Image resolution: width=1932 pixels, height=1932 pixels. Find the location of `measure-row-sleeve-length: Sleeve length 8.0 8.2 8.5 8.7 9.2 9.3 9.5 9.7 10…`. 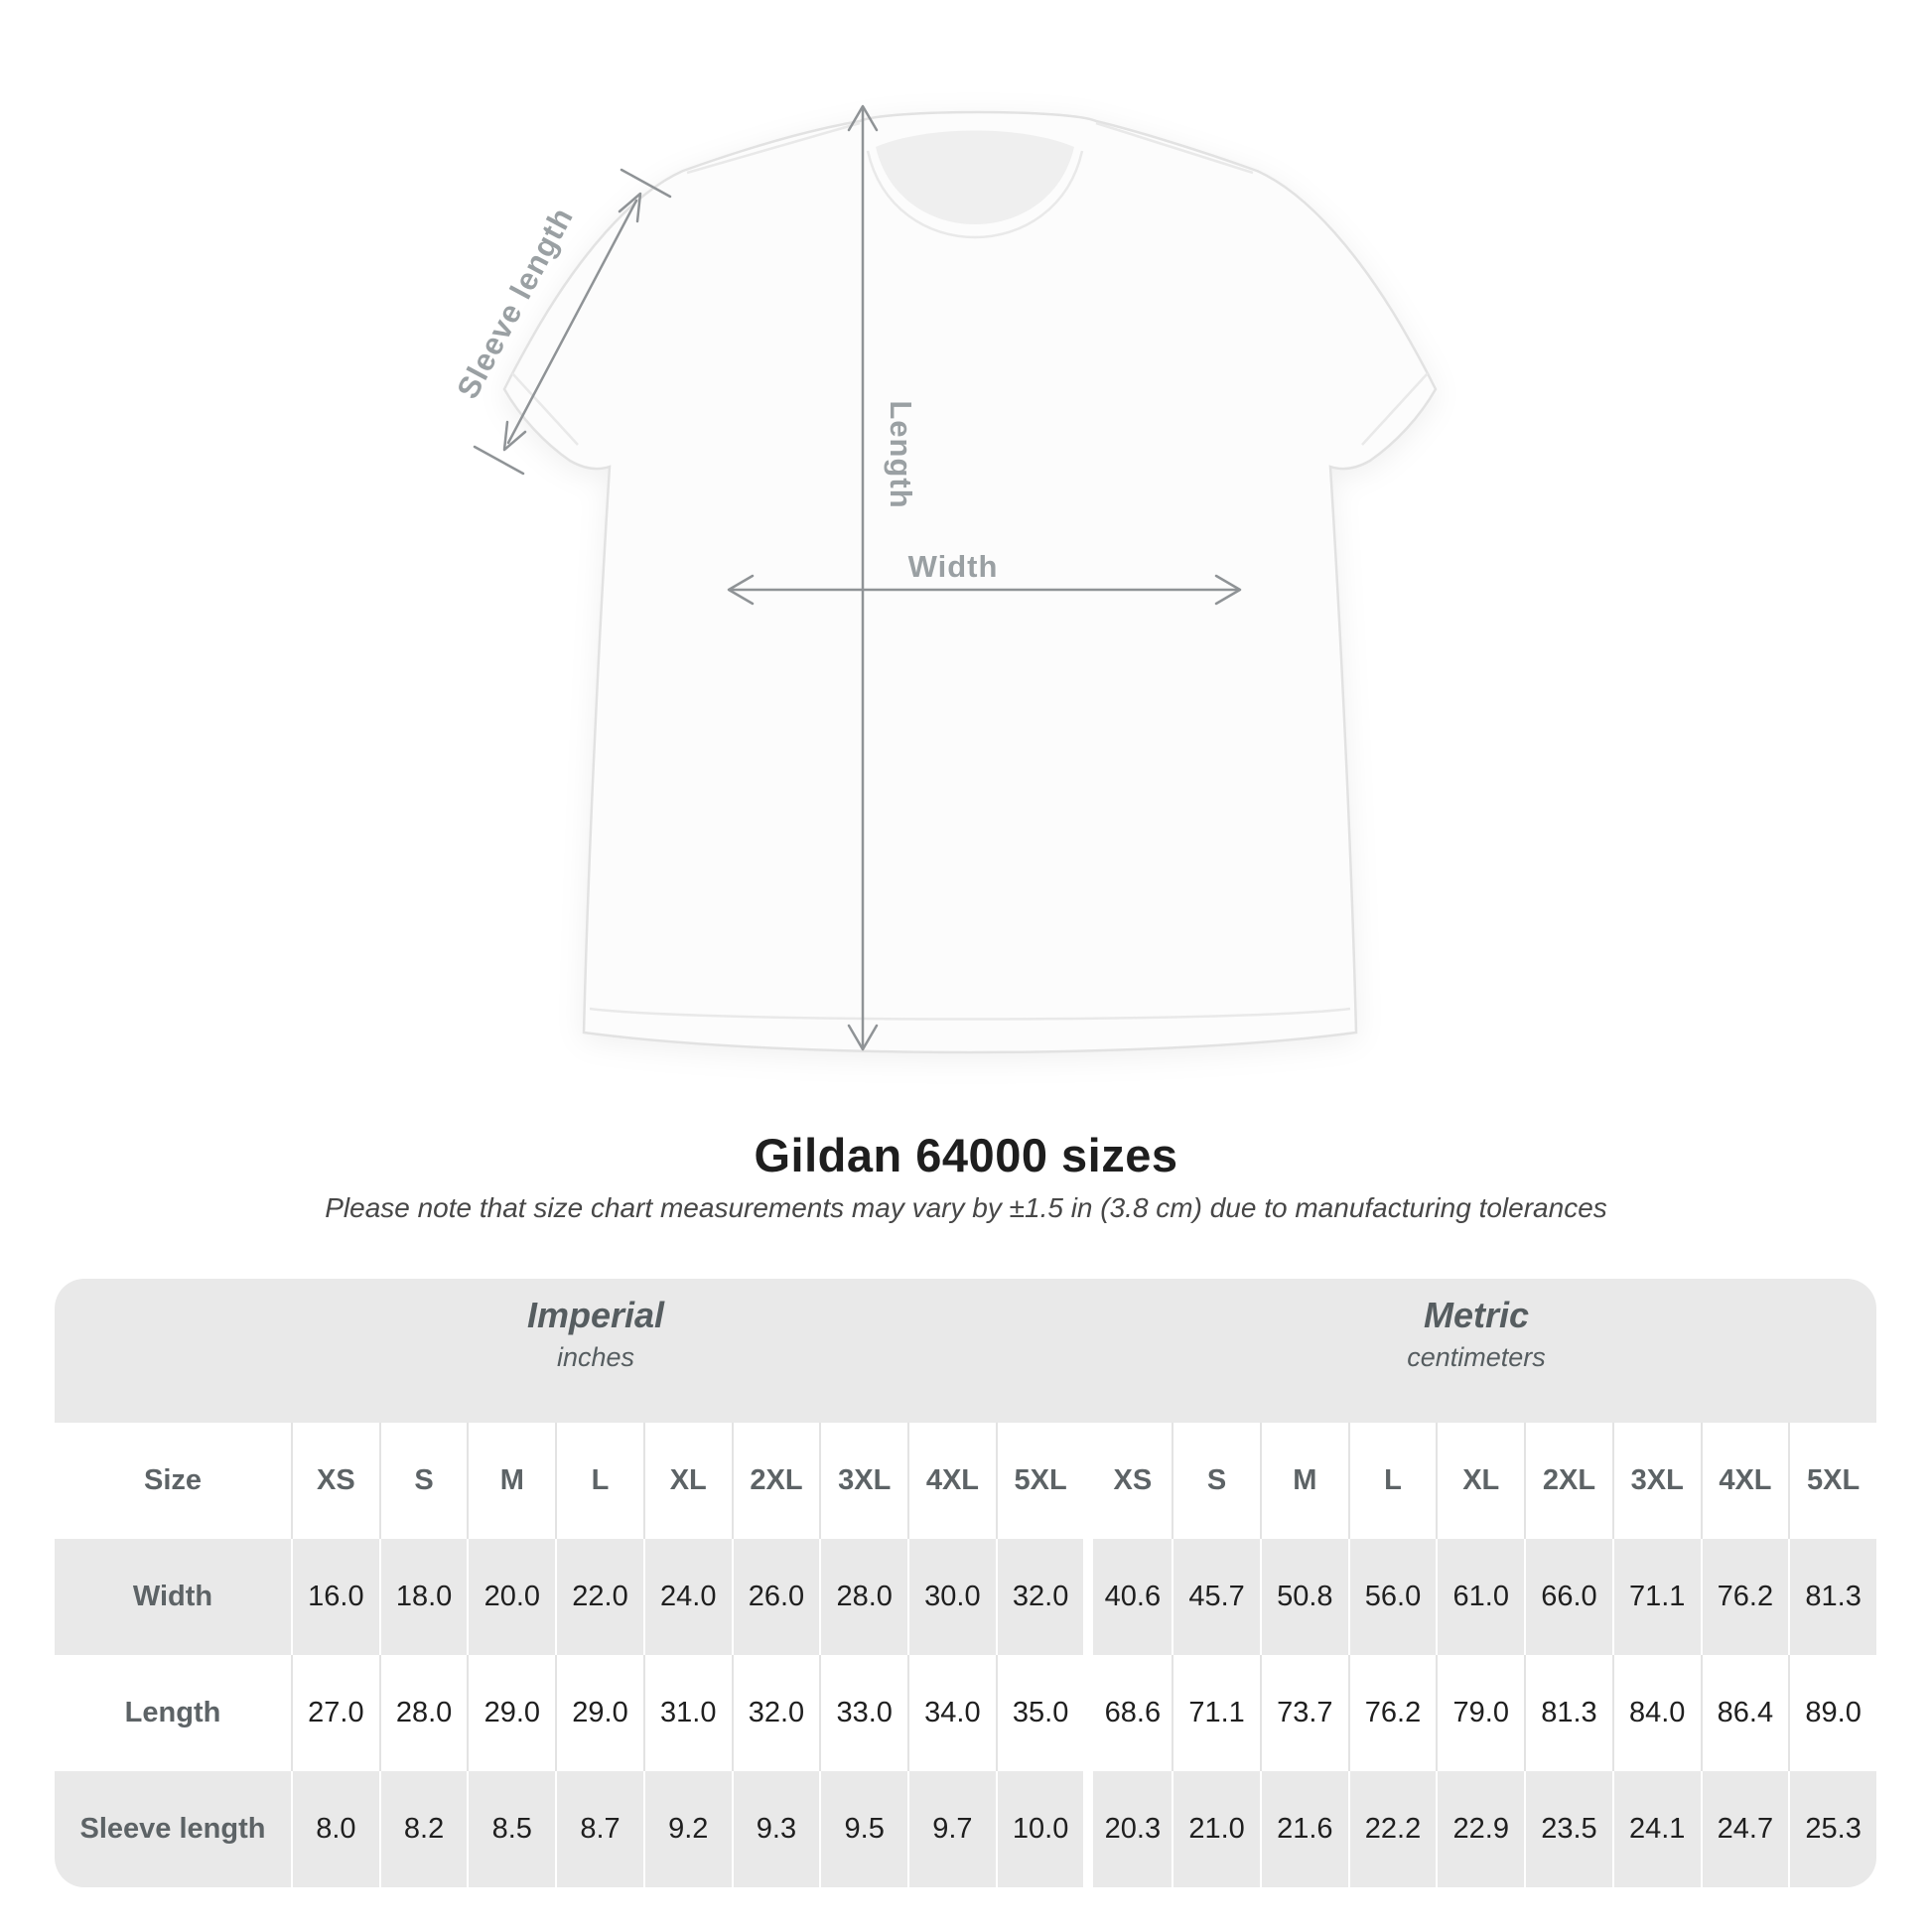

measure-row-sleeve-length: Sleeve length 8.0 8.2 8.5 8.7 9.2 9.3 9.5 9.7 10… is located at coordinates (966, 1829).